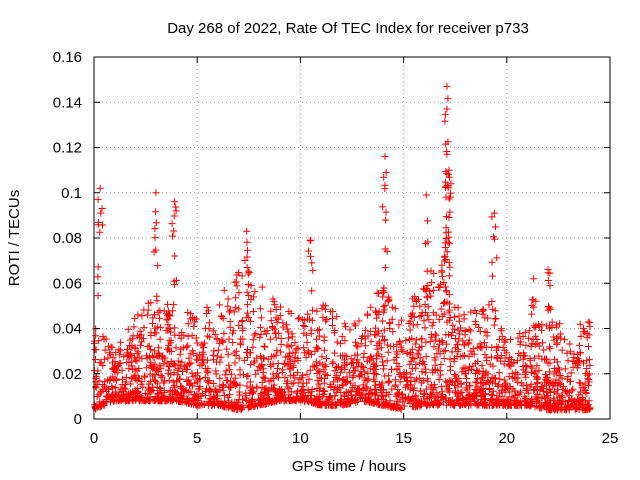 This screenshot has height=480, width=640. Describe the element at coordinates (167, 401) in the screenshot. I see `data-point-1958` at that location.